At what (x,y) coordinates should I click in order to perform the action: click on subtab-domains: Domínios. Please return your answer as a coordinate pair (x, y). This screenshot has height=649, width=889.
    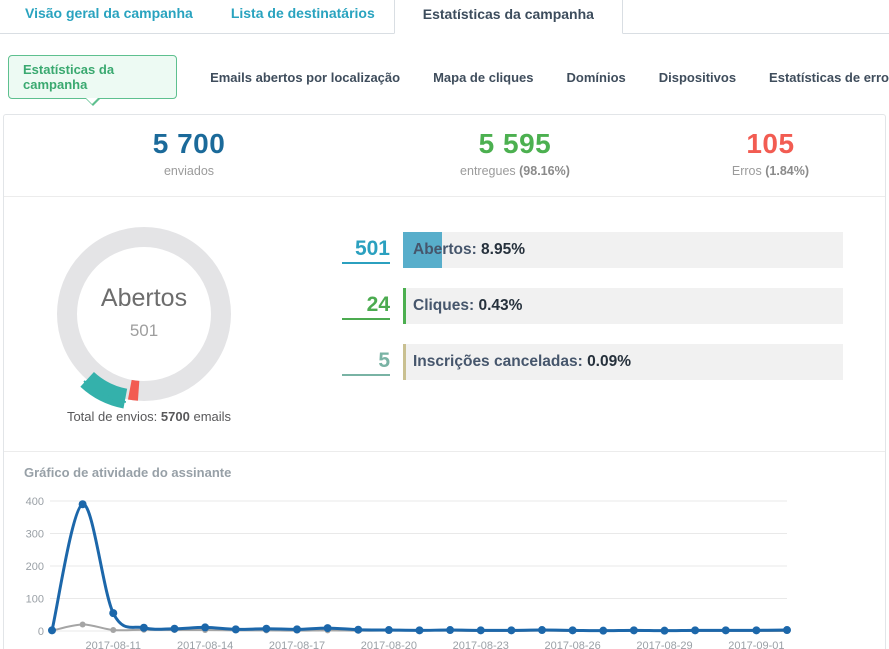
    Looking at the image, I should click on (596, 77).